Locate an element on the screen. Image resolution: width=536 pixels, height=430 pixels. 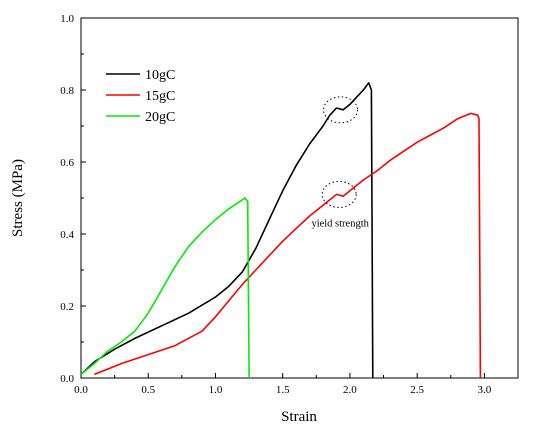
y-tick-label: 0.6 is located at coordinates (67, 163).